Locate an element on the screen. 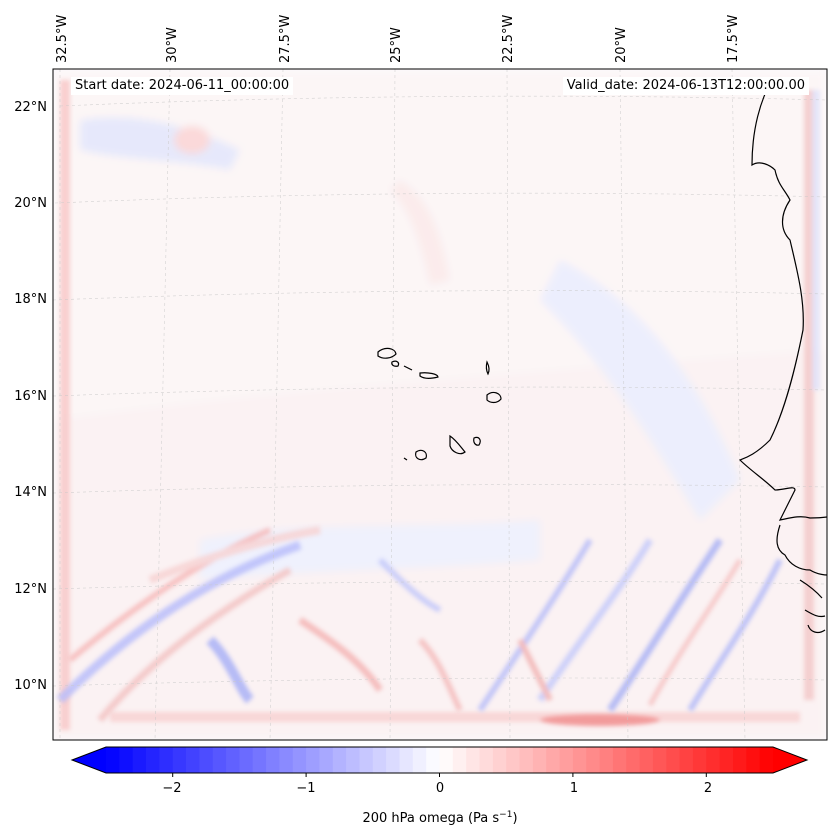  lat-label: 20°N is located at coordinates (30, 203).